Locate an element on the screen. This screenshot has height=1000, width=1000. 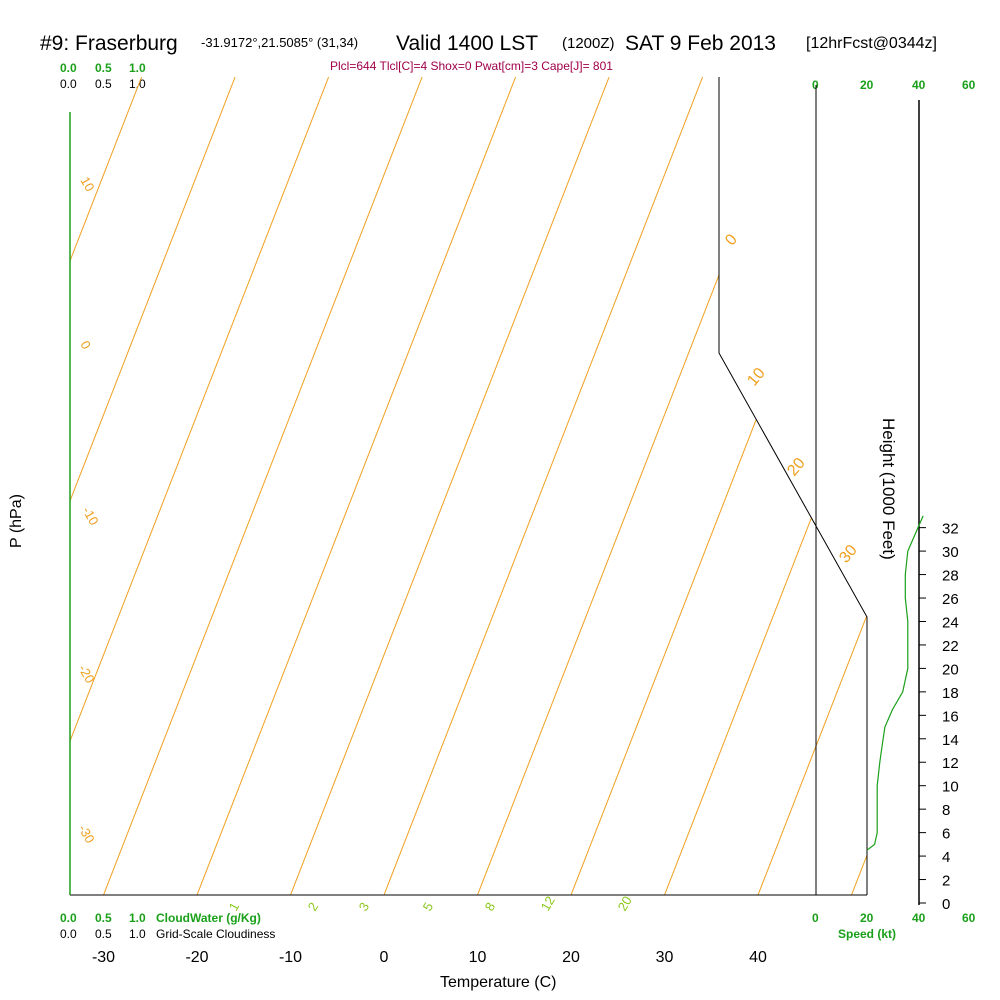
y-axis-label: P (hPa) is located at coordinates (16, 521).